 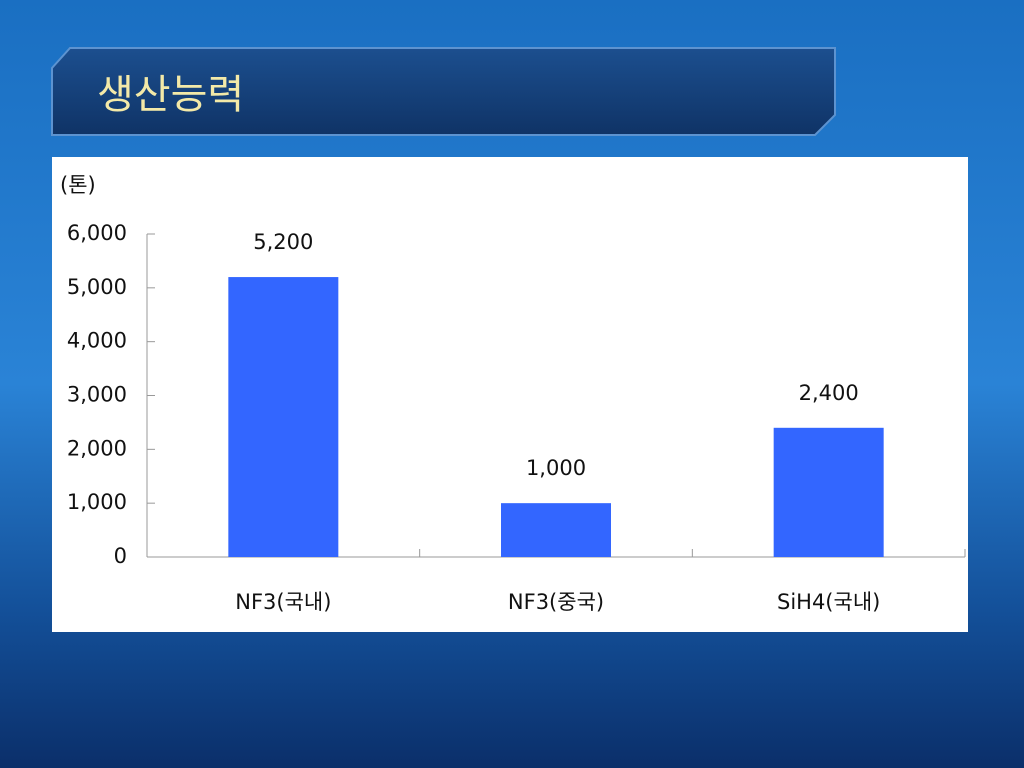 I want to click on y-tick-label: 5,000, so click(x=97, y=287).